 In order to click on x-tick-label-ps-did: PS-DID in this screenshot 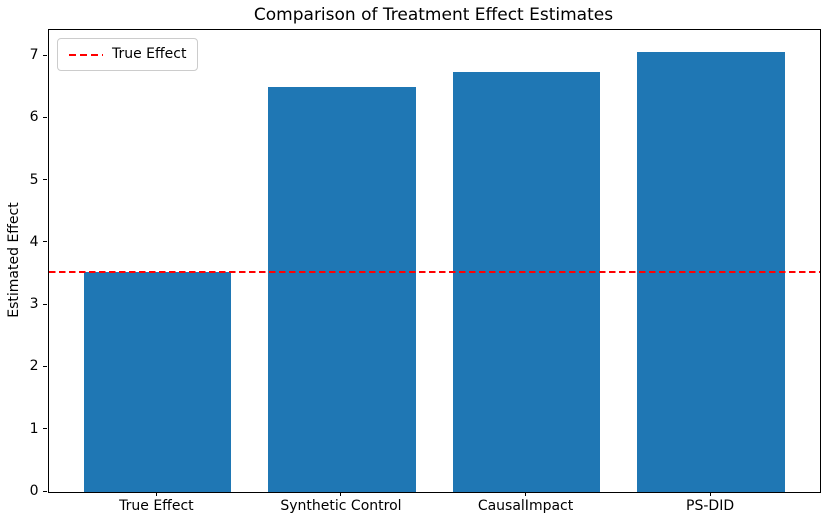, I will do `click(710, 506)`.